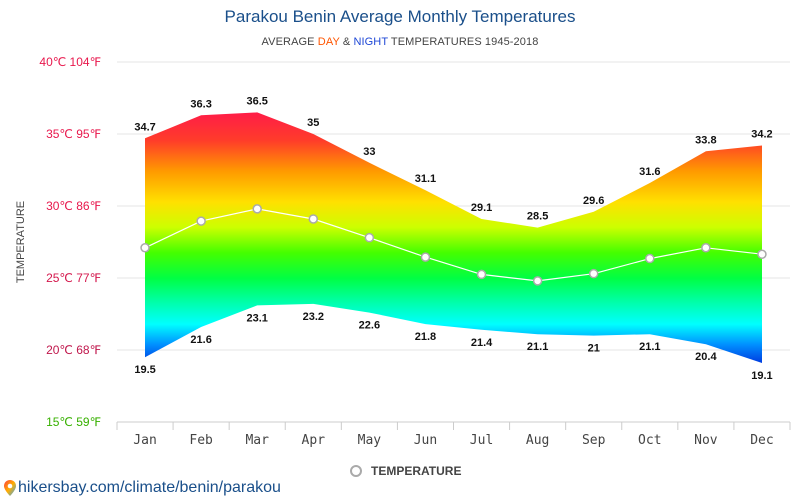 The width and height of the screenshot is (800, 500). What do you see at coordinates (369, 326) in the screenshot?
I see `night-value-label: 22.6` at bounding box center [369, 326].